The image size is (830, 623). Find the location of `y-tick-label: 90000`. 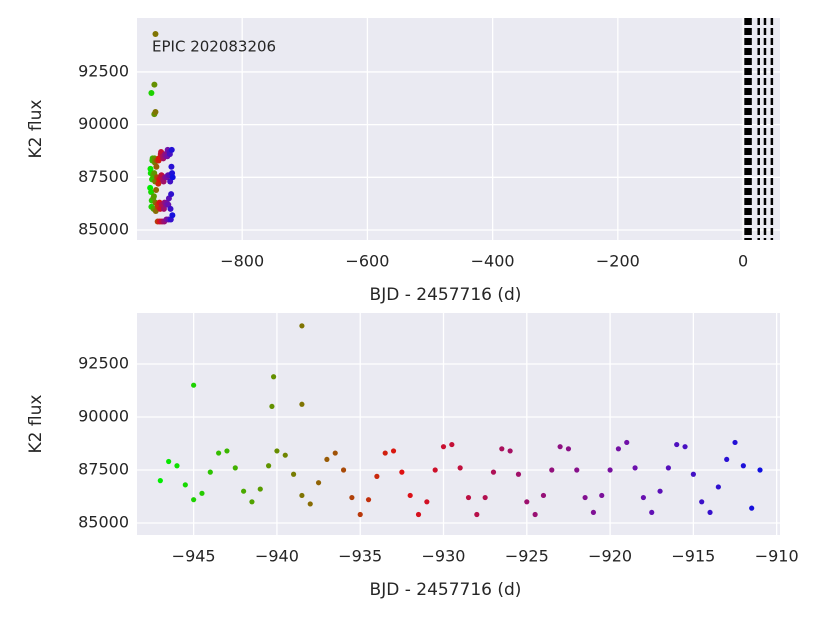

y-tick-label: 90000 is located at coordinates (103, 123).